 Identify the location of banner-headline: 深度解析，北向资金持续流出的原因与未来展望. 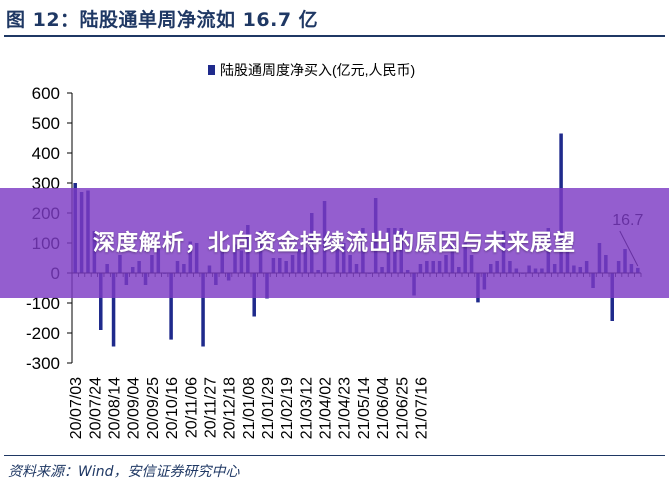
(334, 243).